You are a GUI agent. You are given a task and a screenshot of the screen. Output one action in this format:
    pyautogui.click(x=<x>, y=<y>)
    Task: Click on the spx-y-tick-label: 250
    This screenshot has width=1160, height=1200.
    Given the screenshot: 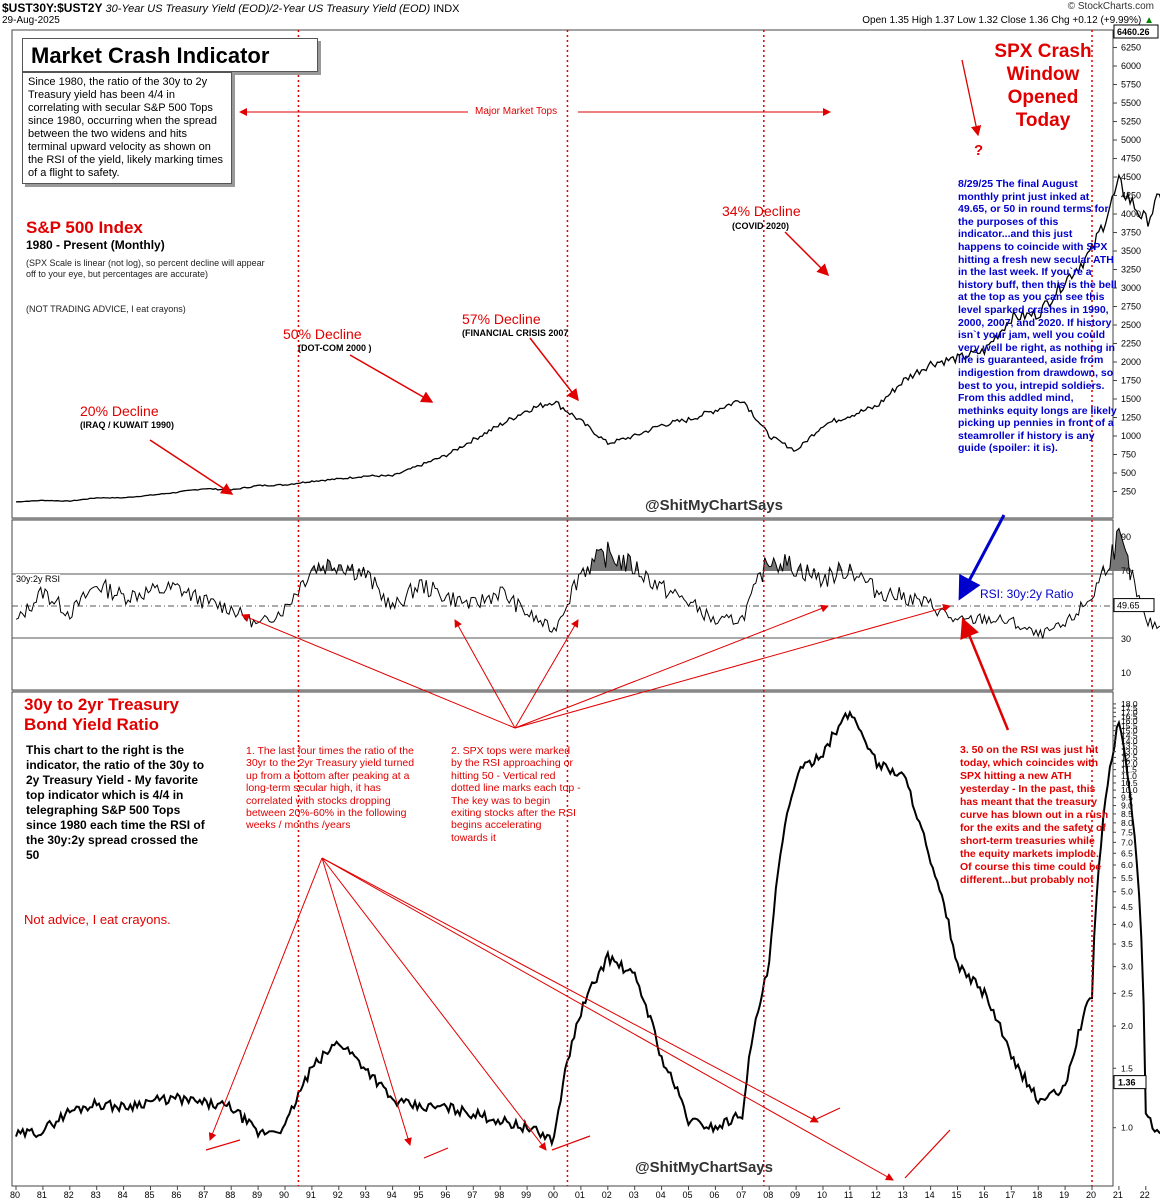 What is the action you would take?
    pyautogui.click(x=1128, y=492)
    